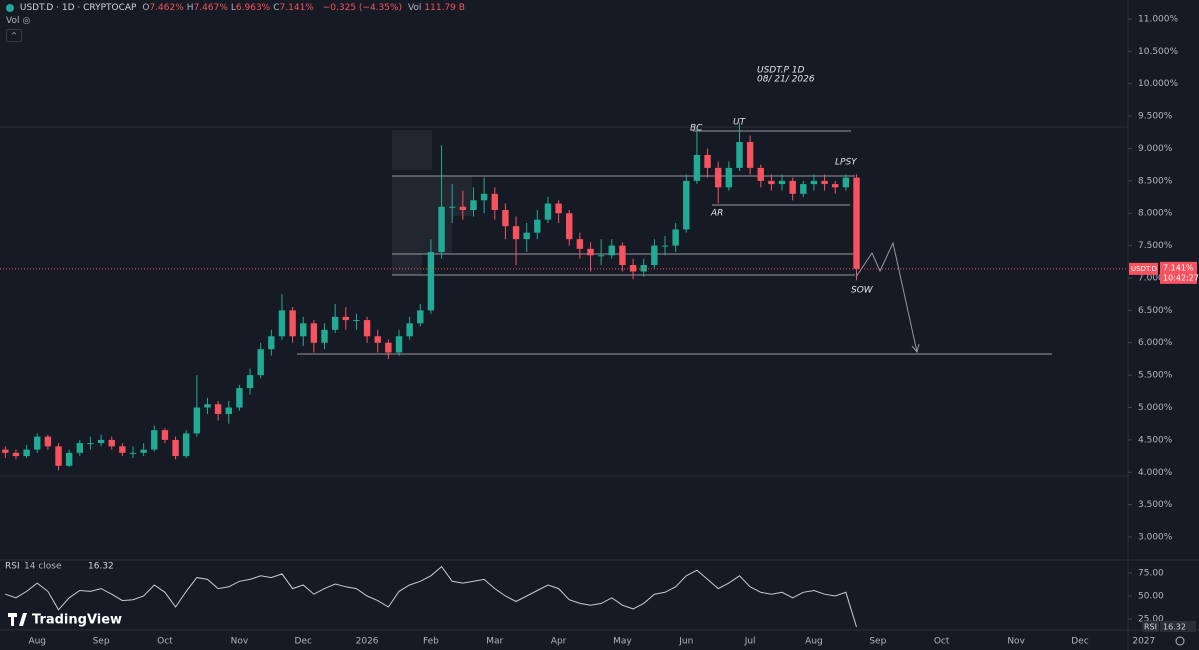 This screenshot has width=1199, height=650. Describe the element at coordinates (781, 71) in the screenshot. I see `annotation-title: USDT.P 1D` at that location.